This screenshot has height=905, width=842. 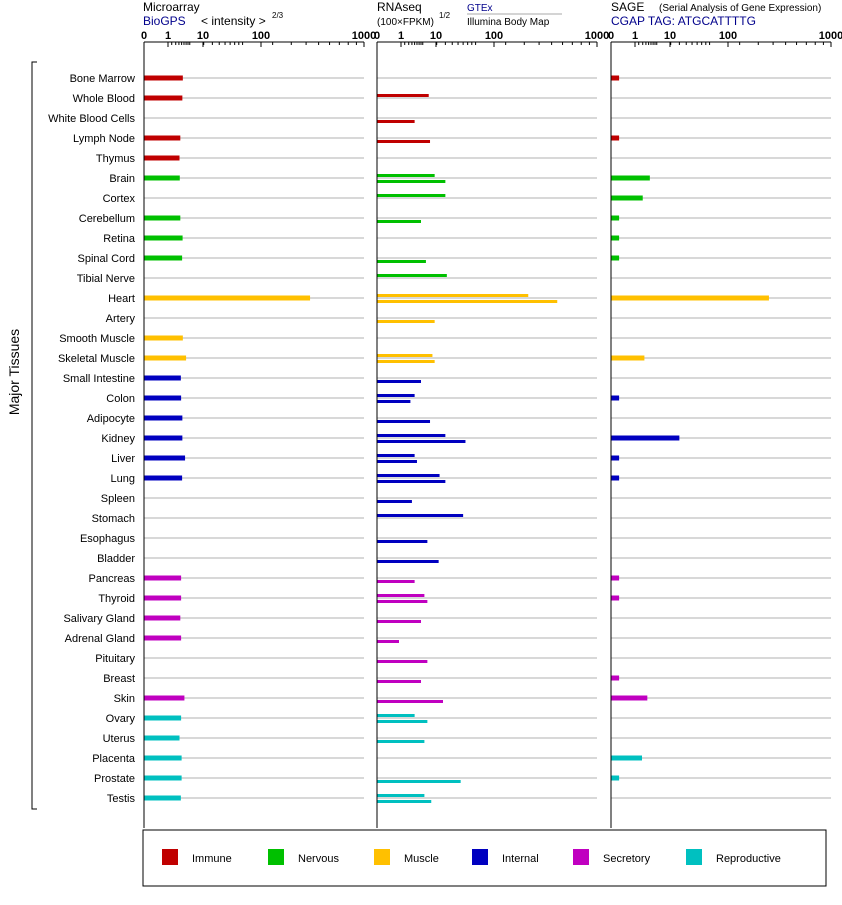 I want to click on y-axis-label: Major Tissues, so click(x=14, y=372).